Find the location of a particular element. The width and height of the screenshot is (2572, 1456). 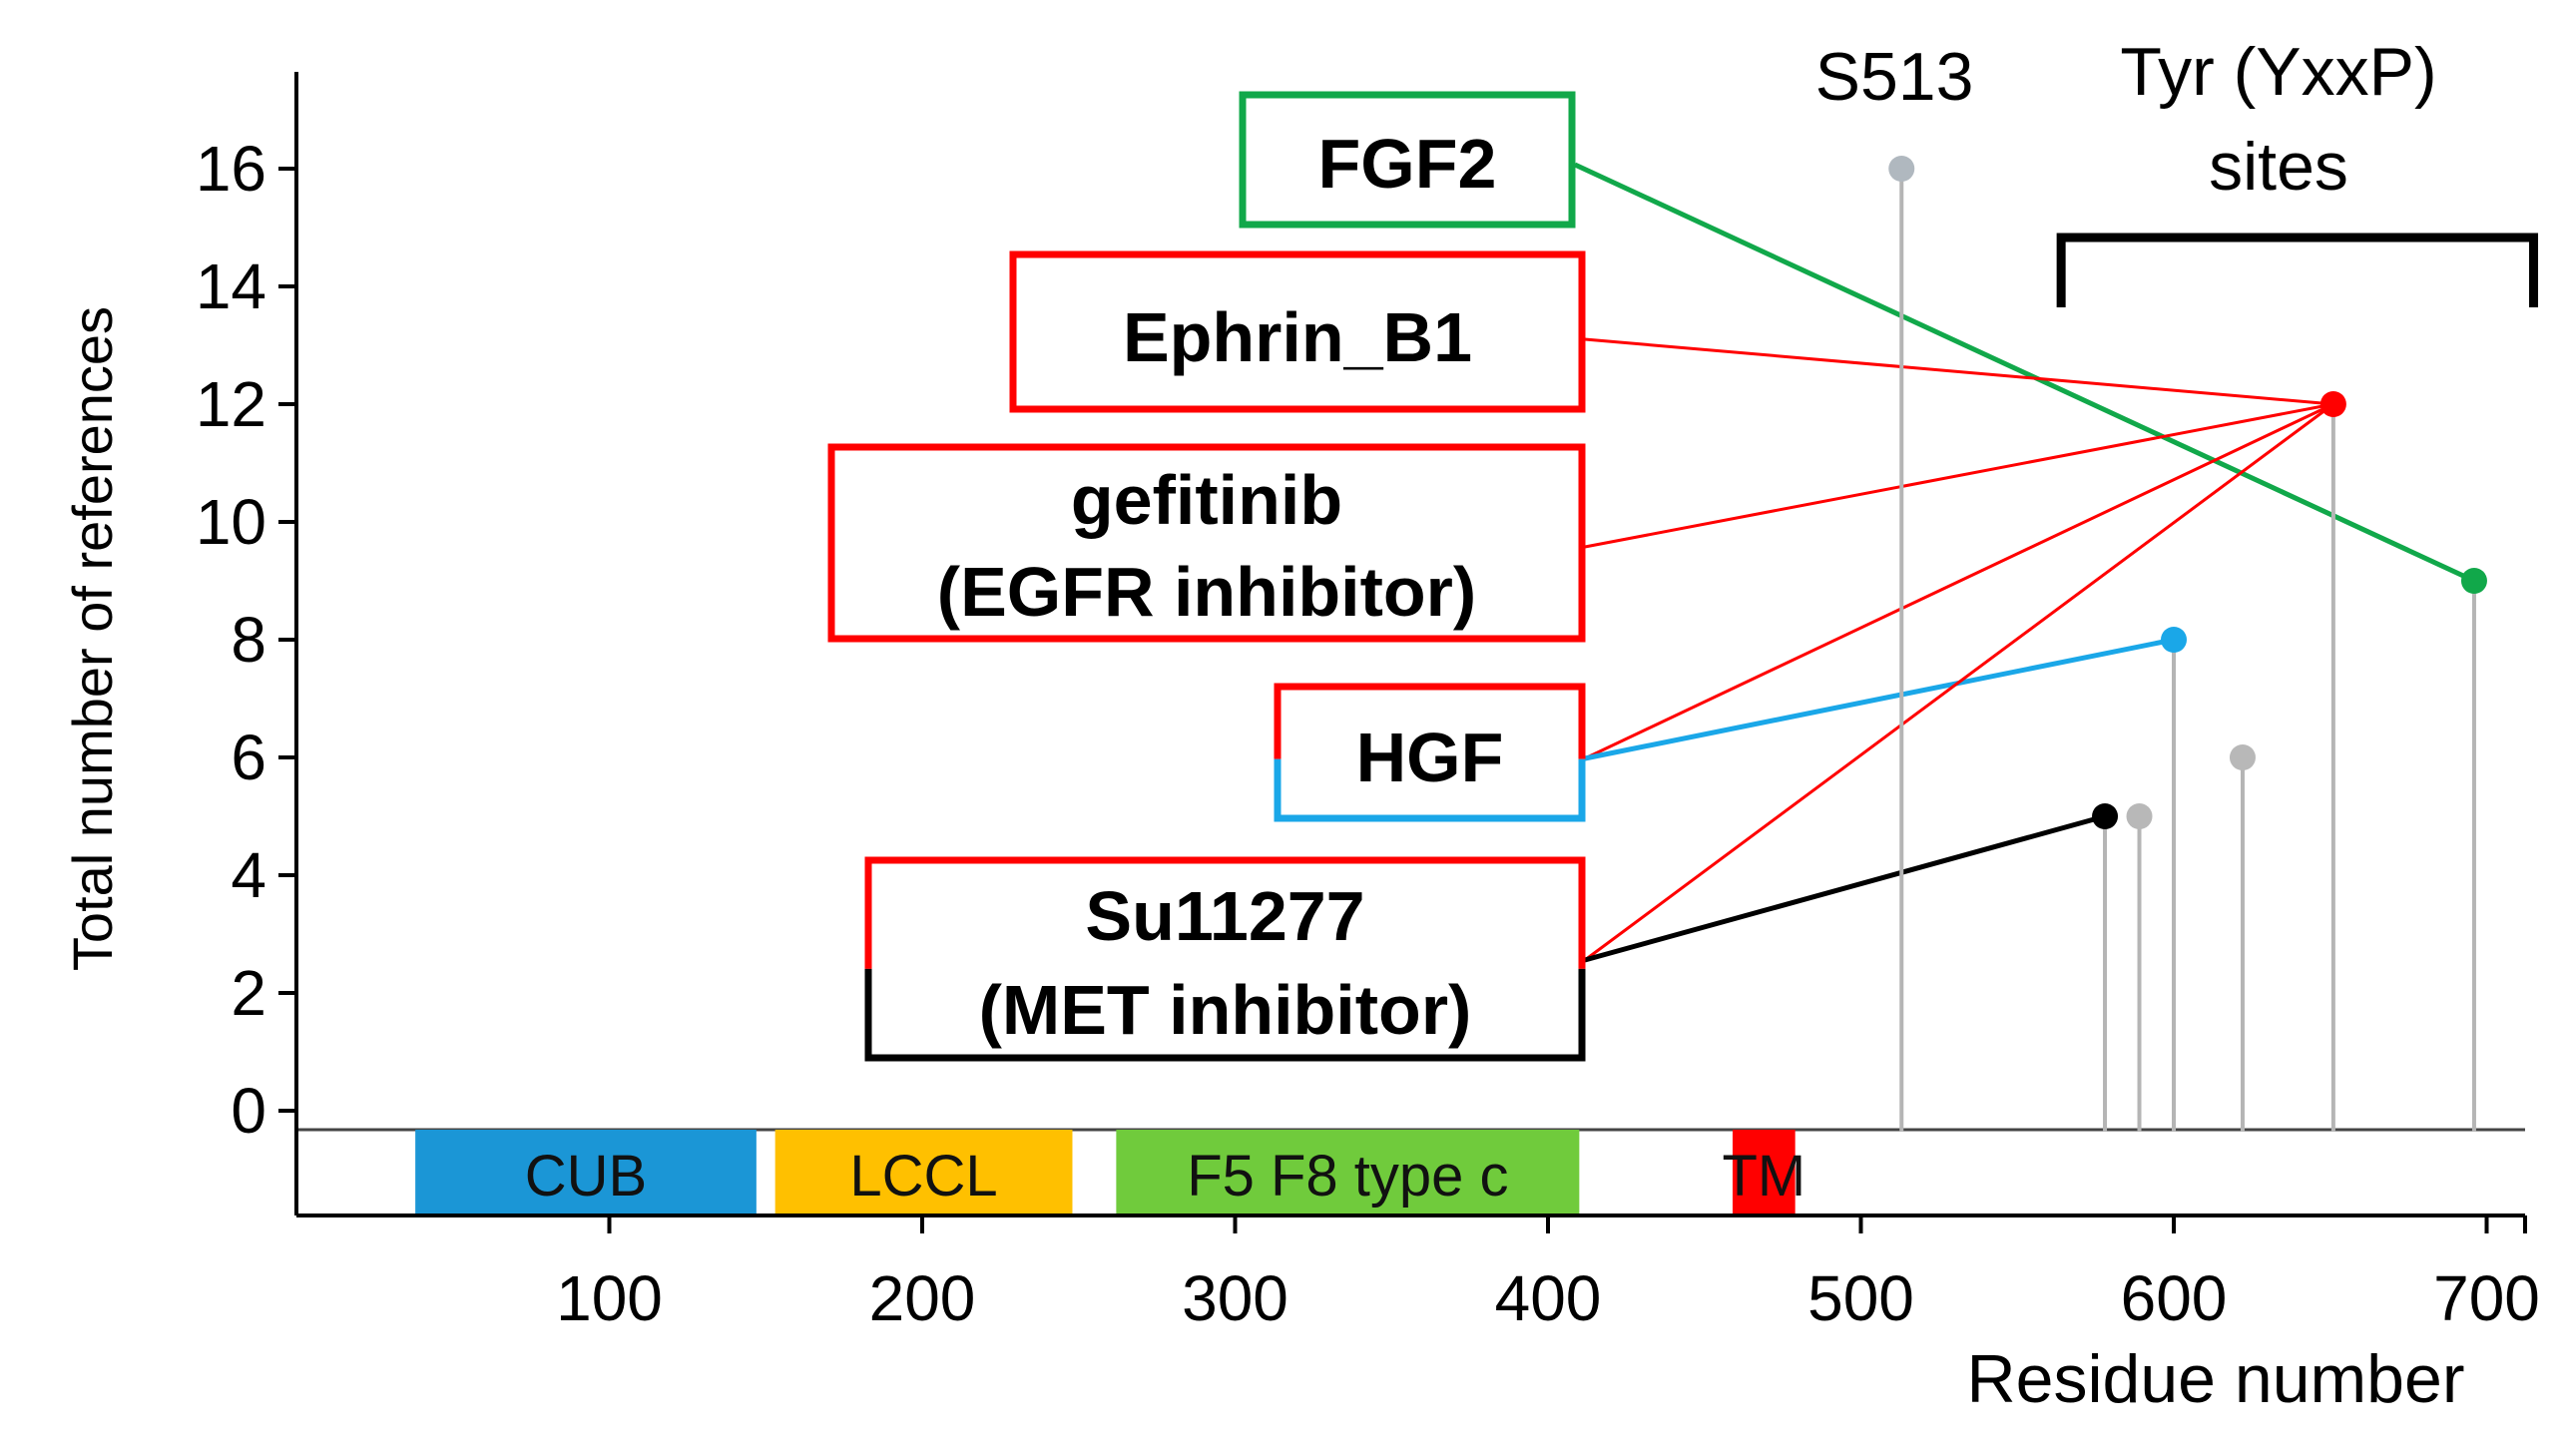

x-tick-label: 100 is located at coordinates (609, 1298).